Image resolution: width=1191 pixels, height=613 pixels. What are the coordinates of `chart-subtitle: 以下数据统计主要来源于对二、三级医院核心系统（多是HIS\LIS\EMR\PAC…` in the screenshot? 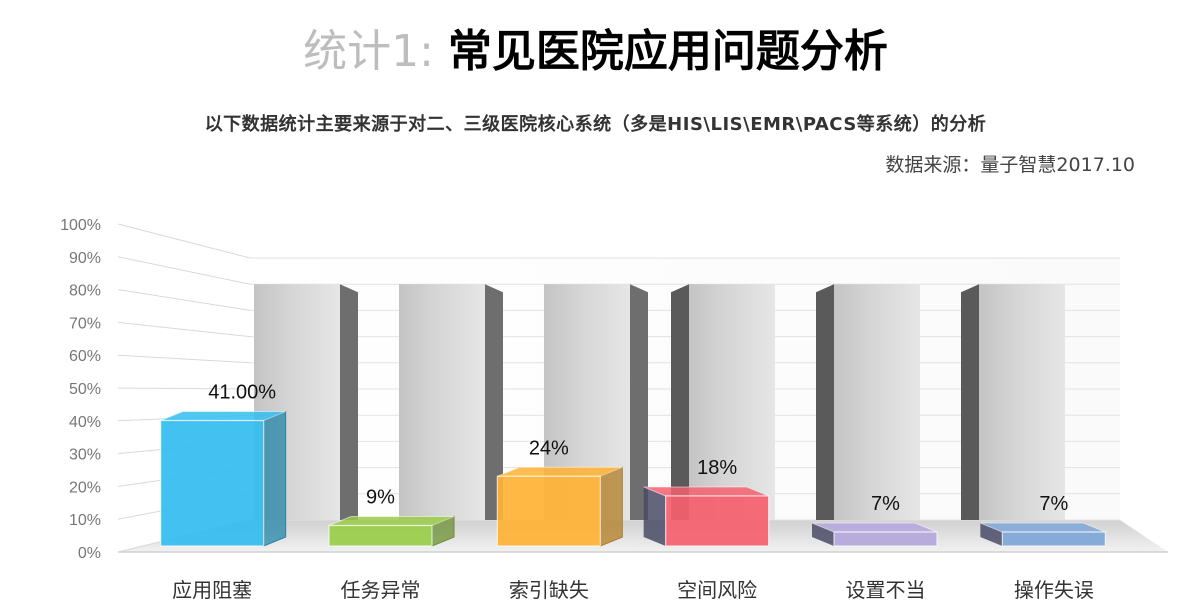 It's located at (595, 124).